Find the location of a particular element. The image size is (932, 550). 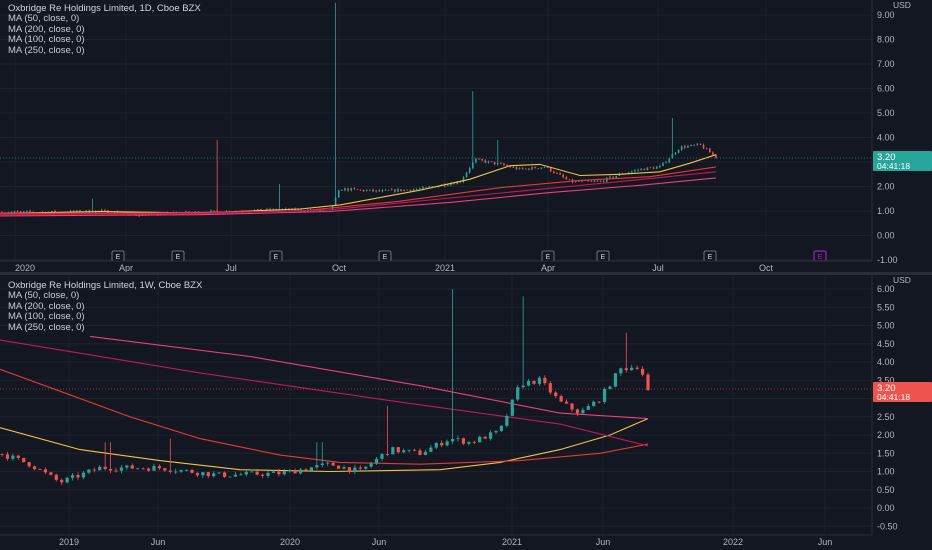

last-price-tag is located at coordinates (902, 161).